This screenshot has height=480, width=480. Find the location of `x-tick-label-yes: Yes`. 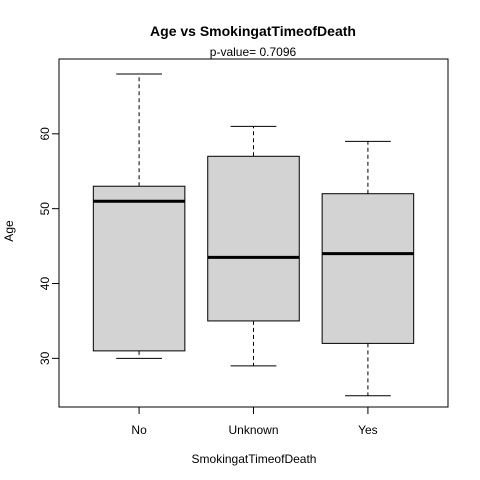

x-tick-label-yes: Yes is located at coordinates (368, 430).